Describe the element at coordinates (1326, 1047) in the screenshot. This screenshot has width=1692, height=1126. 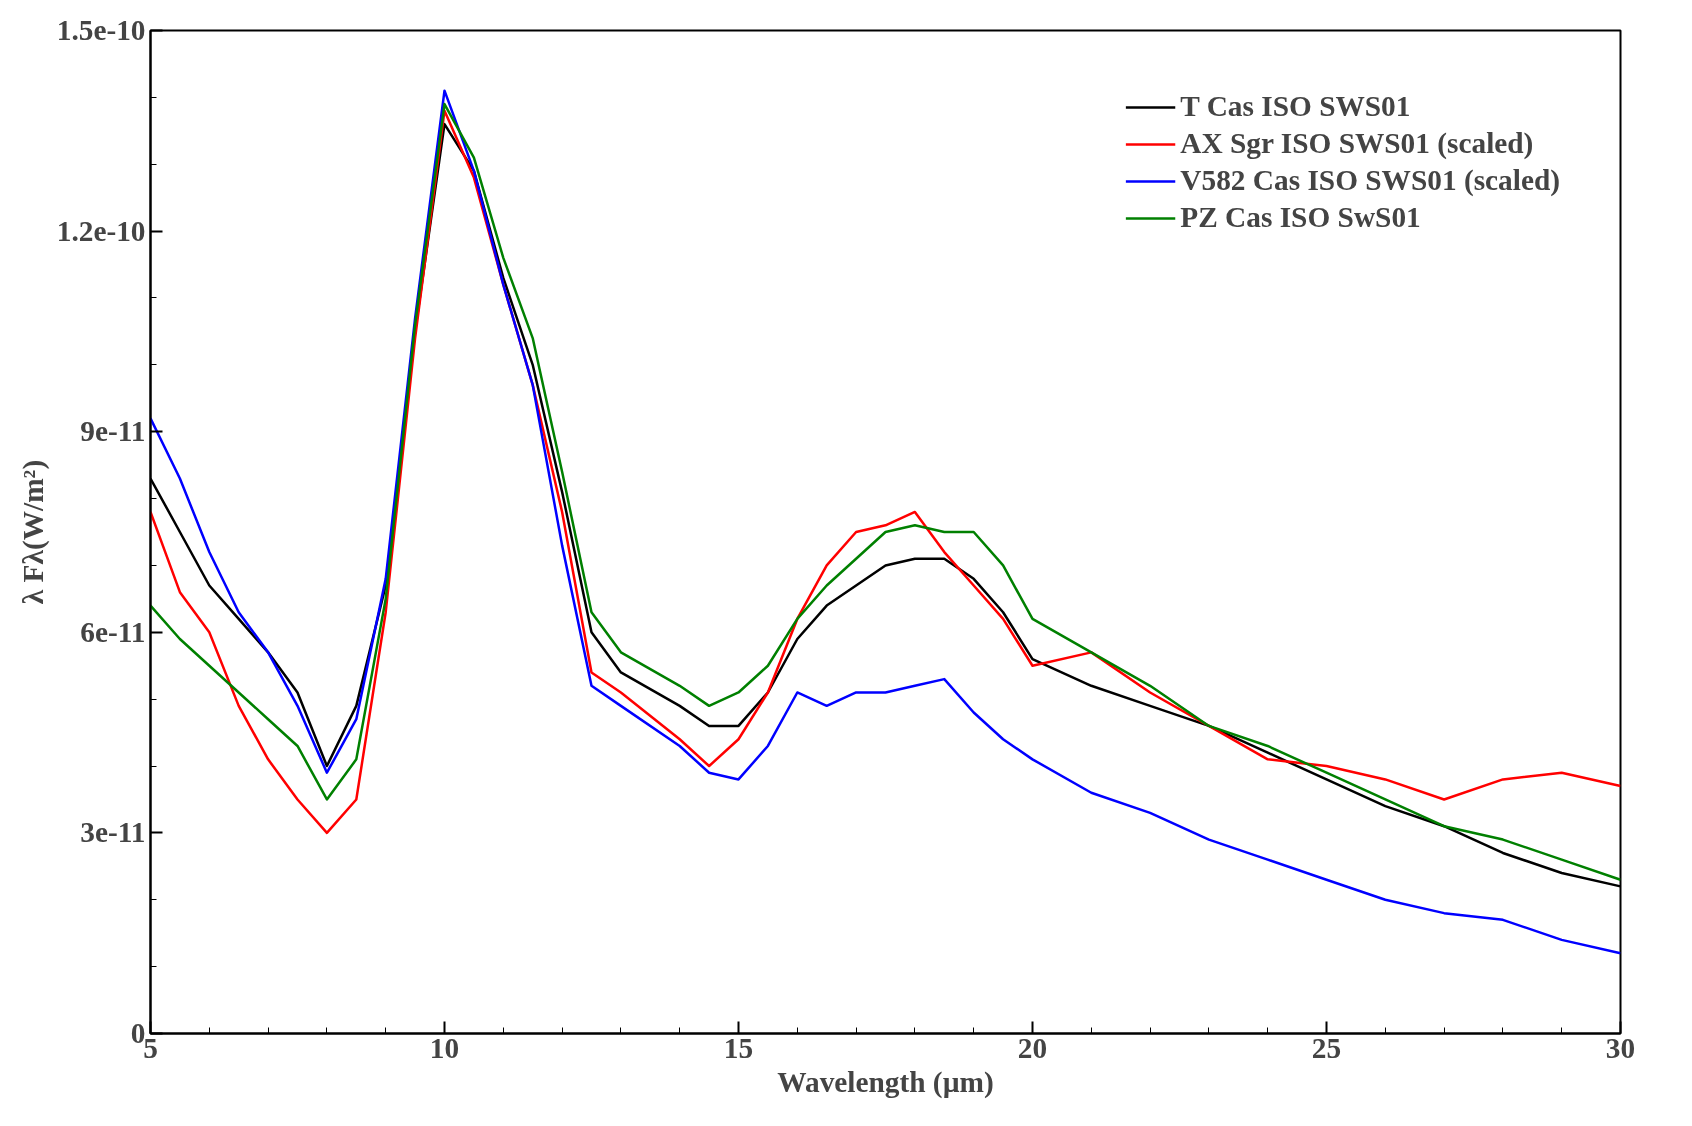
I see `x-tick-label: 25` at that location.